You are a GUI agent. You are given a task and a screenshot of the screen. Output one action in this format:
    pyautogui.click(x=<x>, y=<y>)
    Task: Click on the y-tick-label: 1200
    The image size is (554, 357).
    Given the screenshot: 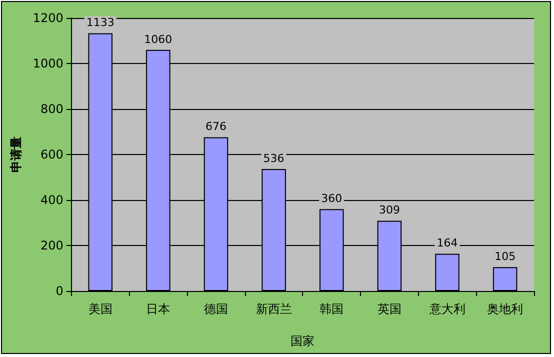 What is the action you would take?
    pyautogui.click(x=48, y=18)
    